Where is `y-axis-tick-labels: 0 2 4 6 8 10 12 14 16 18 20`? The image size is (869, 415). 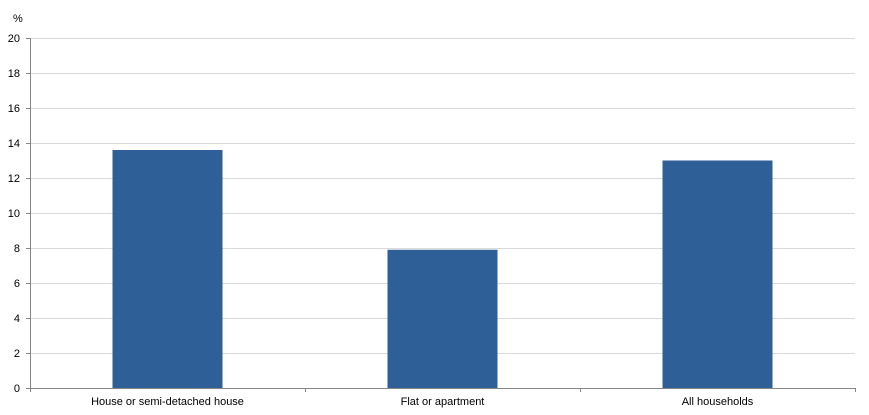
y-axis-tick-labels: 0 2 4 6 8 10 12 14 16 18 20 is located at coordinates (19, 214).